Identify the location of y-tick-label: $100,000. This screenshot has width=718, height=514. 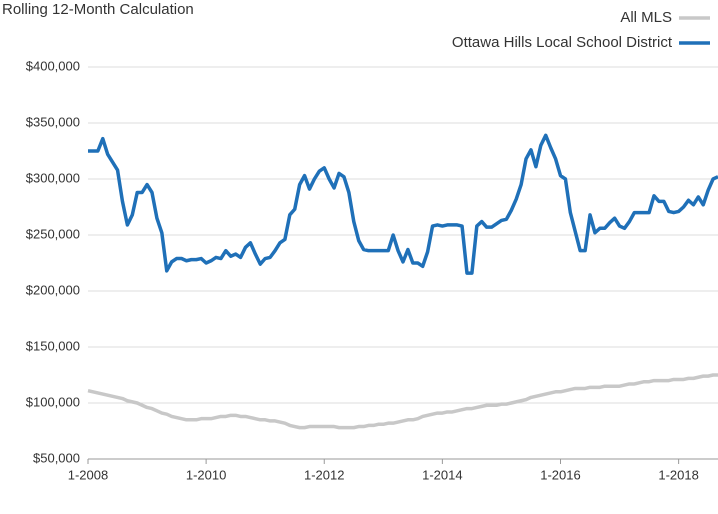
(53, 401).